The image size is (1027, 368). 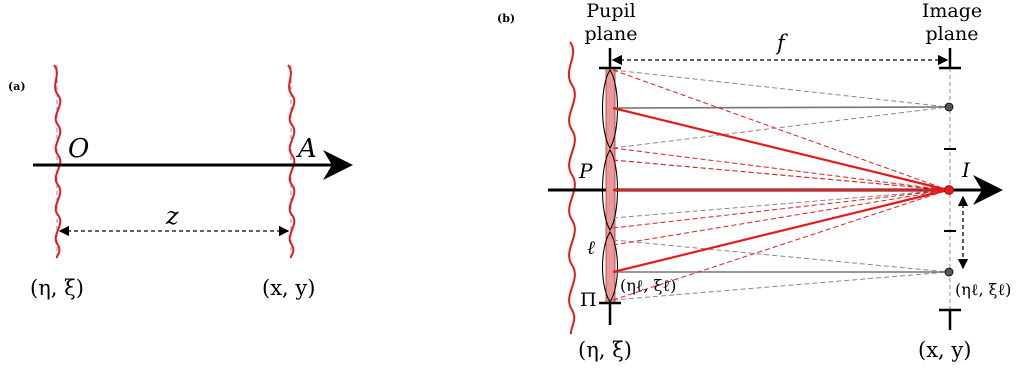 What do you see at coordinates (571, 188) in the screenshot?
I see `incoming-wavefront` at bounding box center [571, 188].